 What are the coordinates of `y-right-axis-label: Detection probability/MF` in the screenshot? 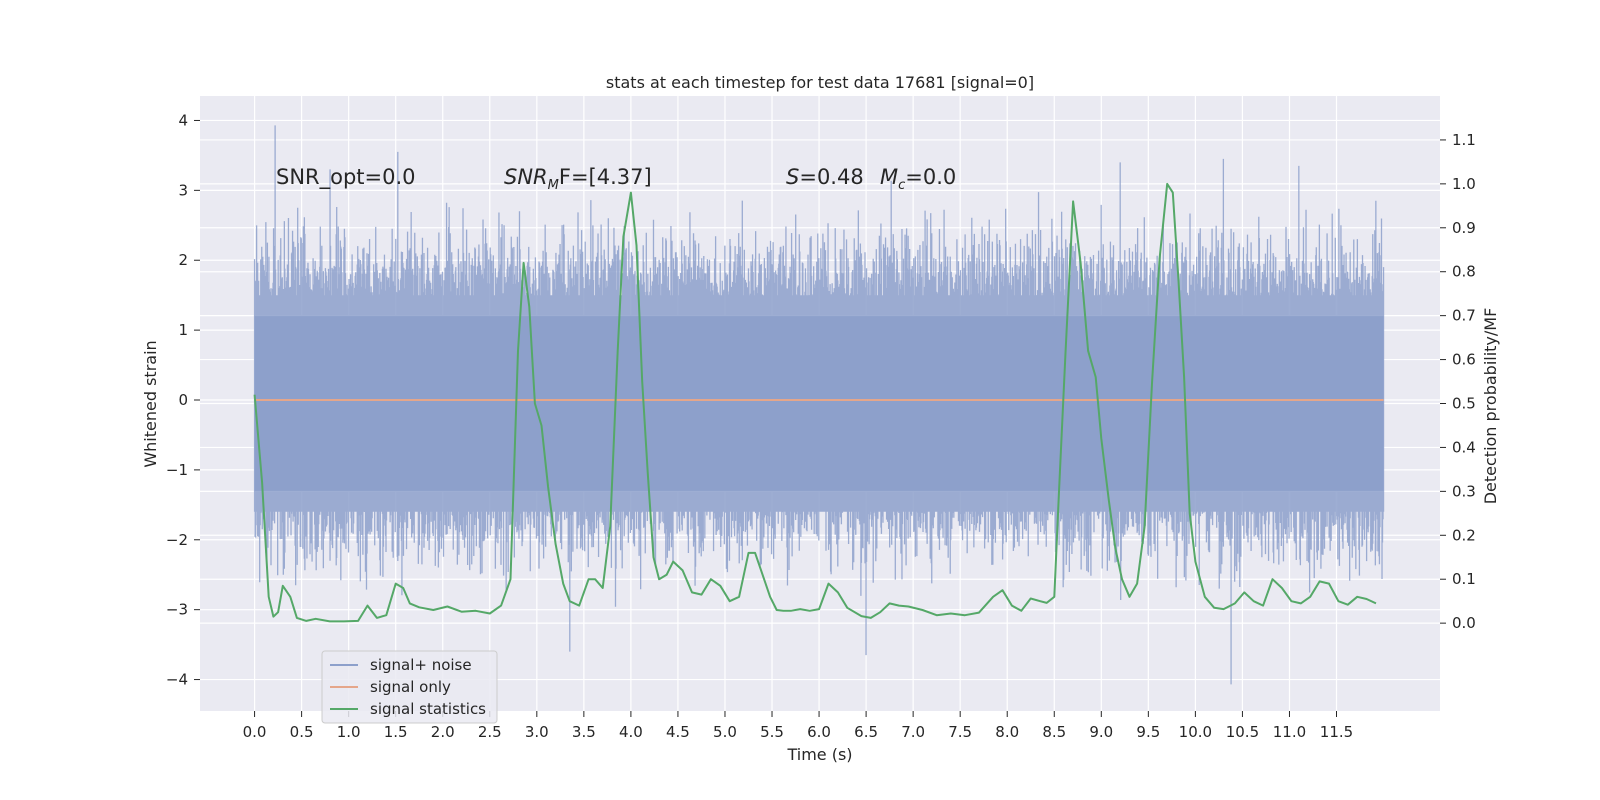 It's located at (1490, 406).